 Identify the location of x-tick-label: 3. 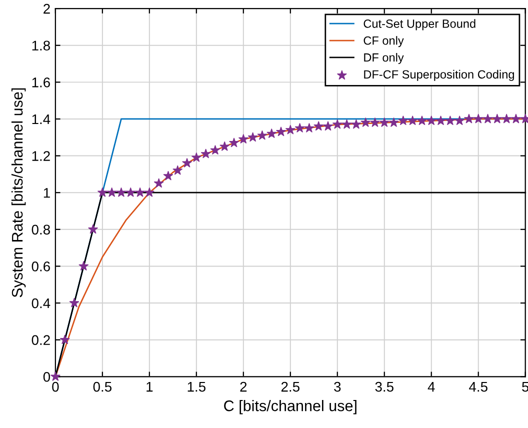
(337, 387).